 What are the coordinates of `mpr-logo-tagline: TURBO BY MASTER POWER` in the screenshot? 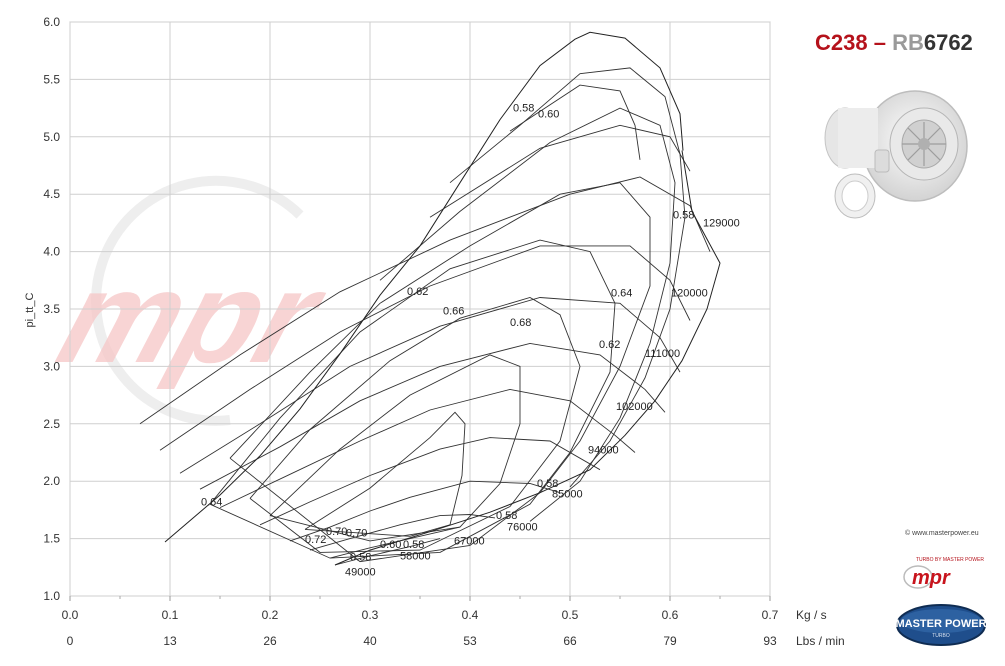 It's located at (950, 560).